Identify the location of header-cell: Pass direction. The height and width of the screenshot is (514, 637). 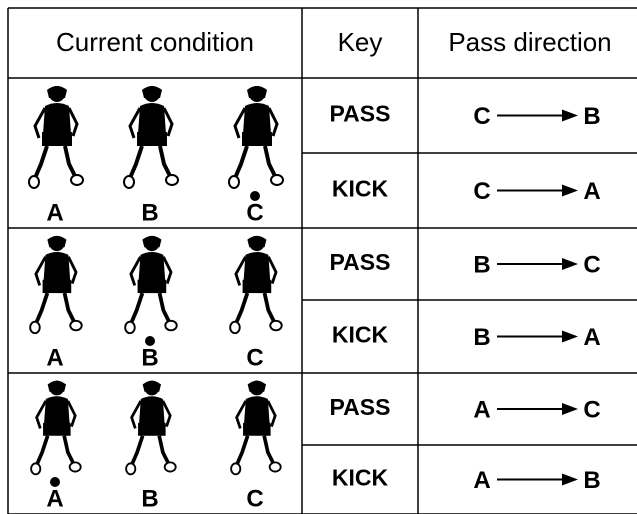
(529, 42).